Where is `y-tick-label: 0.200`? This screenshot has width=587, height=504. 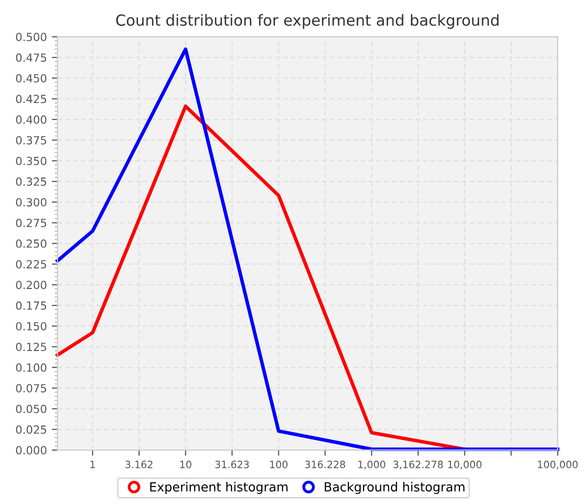
y-tick-label: 0.200 is located at coordinates (31, 285).